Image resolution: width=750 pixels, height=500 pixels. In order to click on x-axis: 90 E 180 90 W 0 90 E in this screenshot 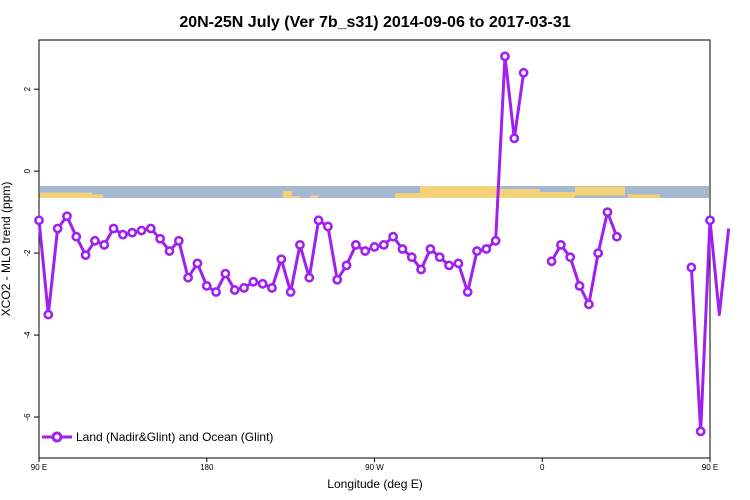, I will do `click(374, 465)`.